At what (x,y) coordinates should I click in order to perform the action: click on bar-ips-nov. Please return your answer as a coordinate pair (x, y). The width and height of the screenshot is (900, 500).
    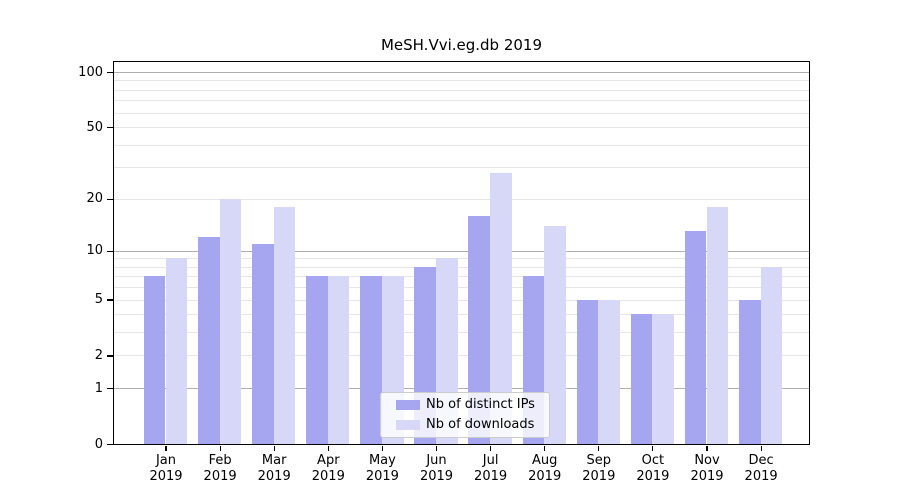
    Looking at the image, I should click on (695, 337).